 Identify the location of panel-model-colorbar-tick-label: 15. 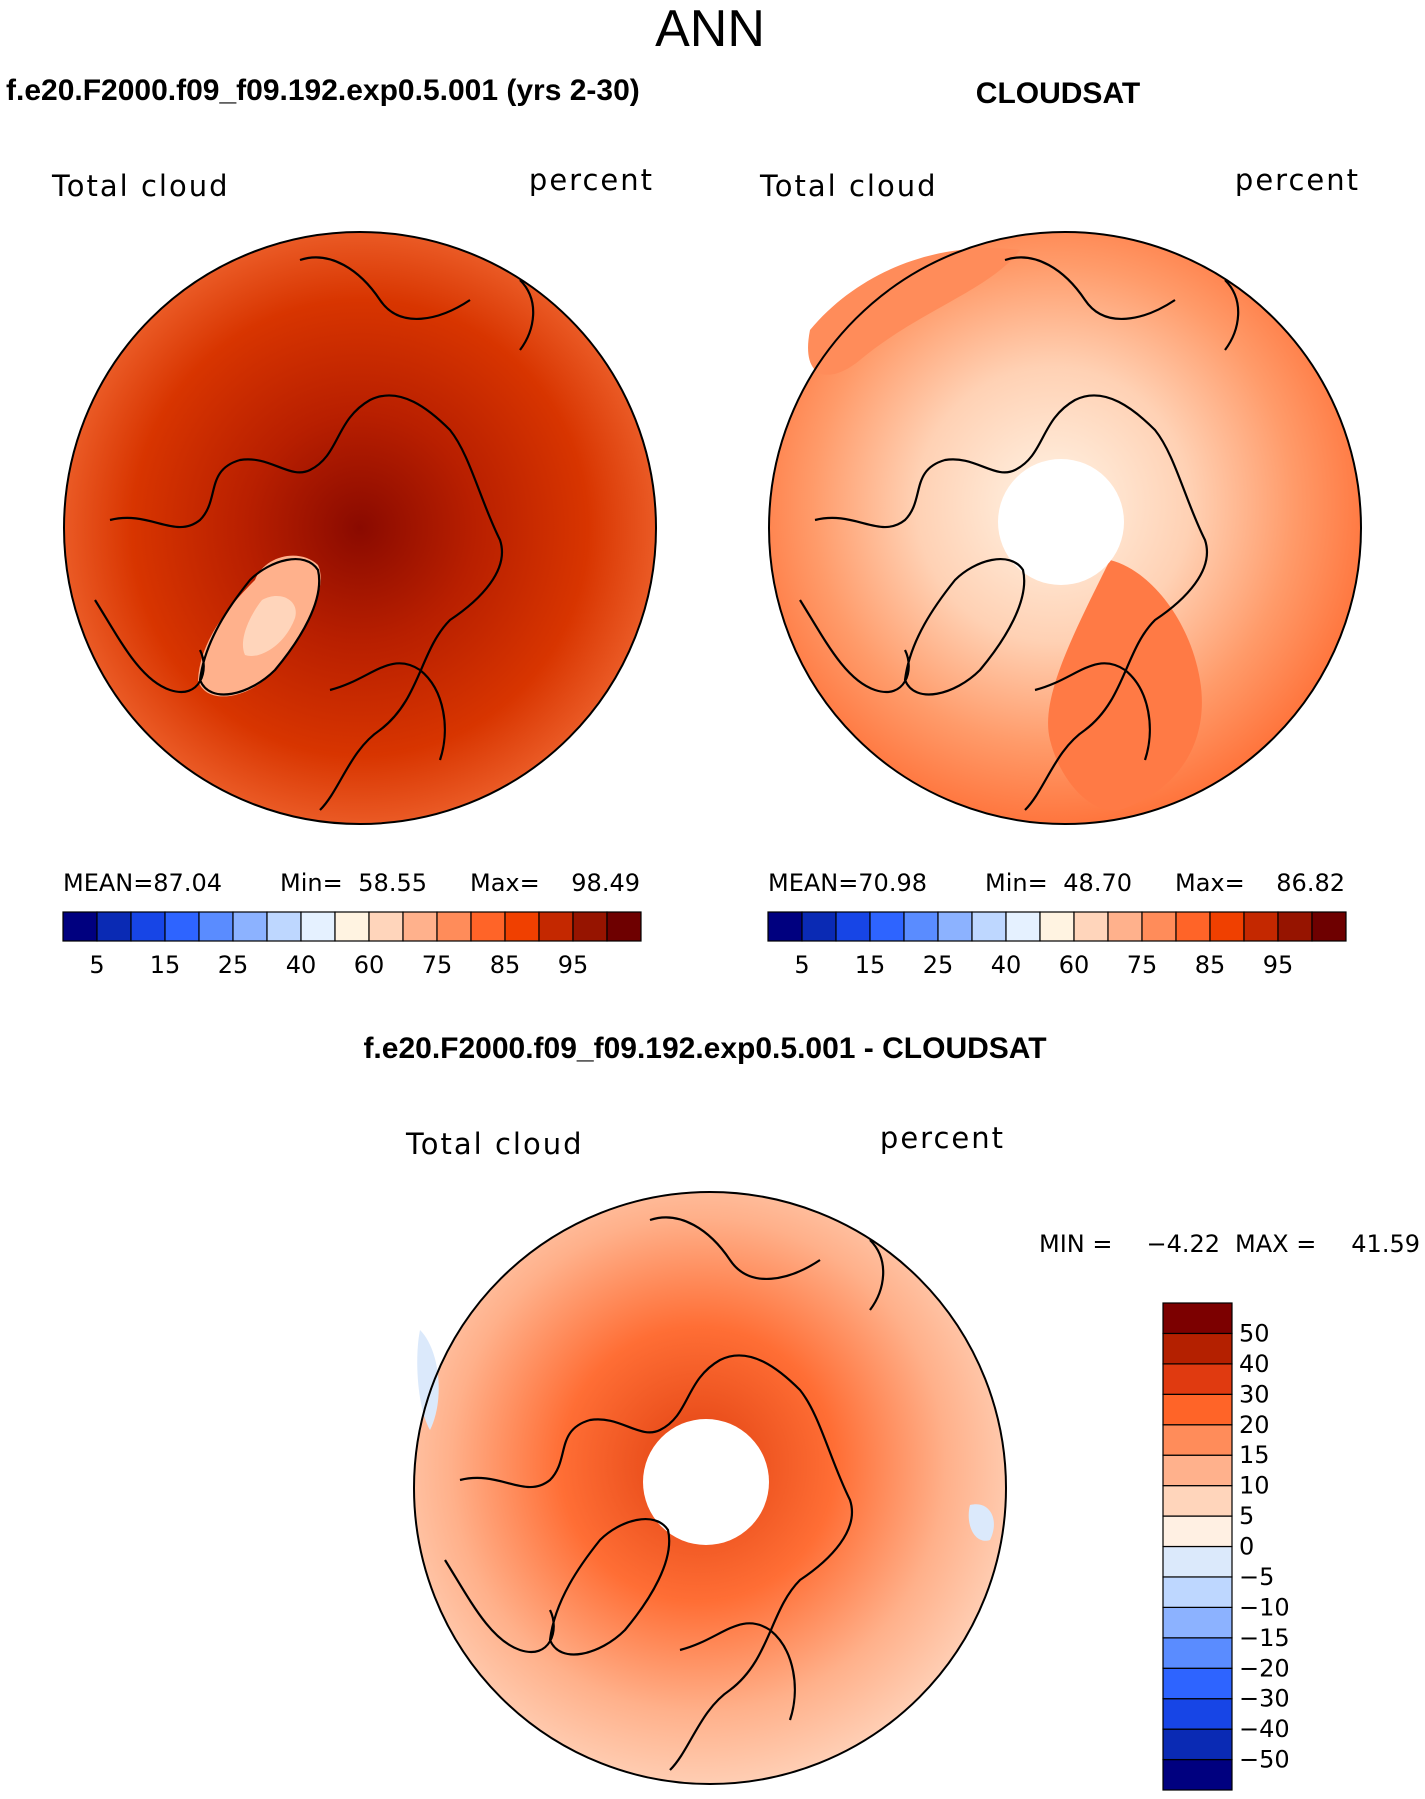
(165, 965).